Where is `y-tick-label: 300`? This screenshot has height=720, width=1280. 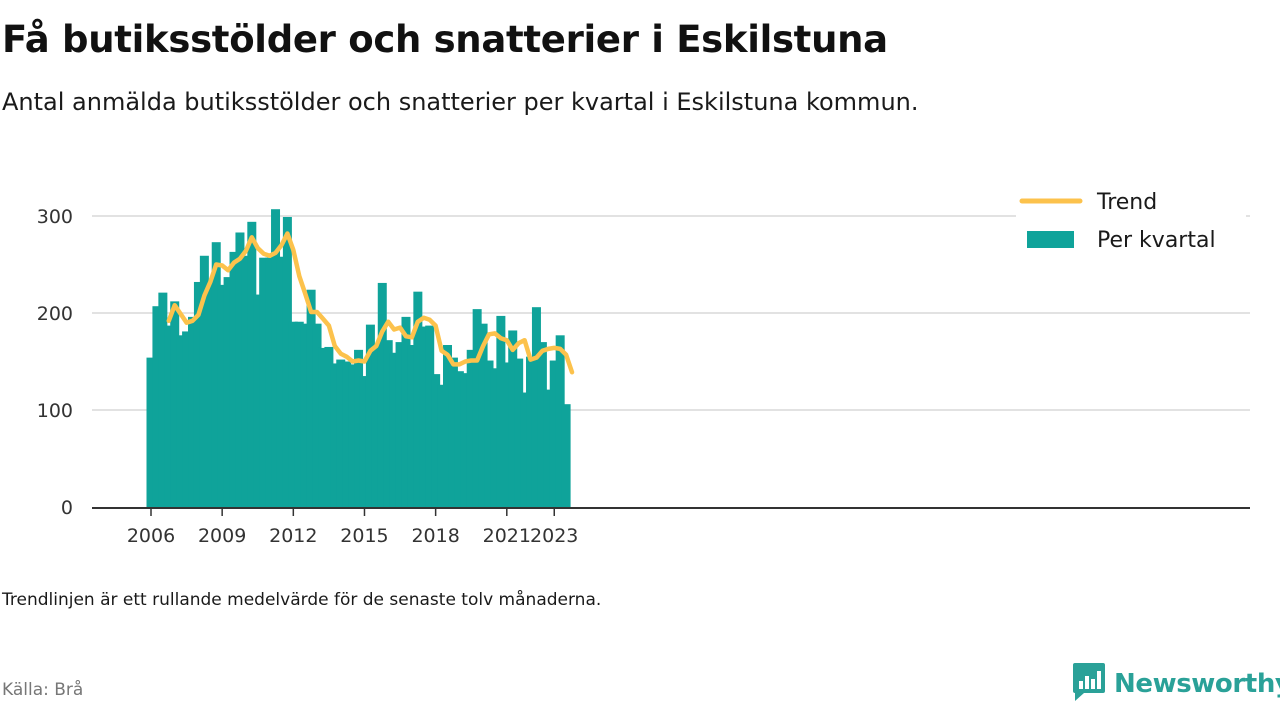
y-tick-label: 300 is located at coordinates (55, 217).